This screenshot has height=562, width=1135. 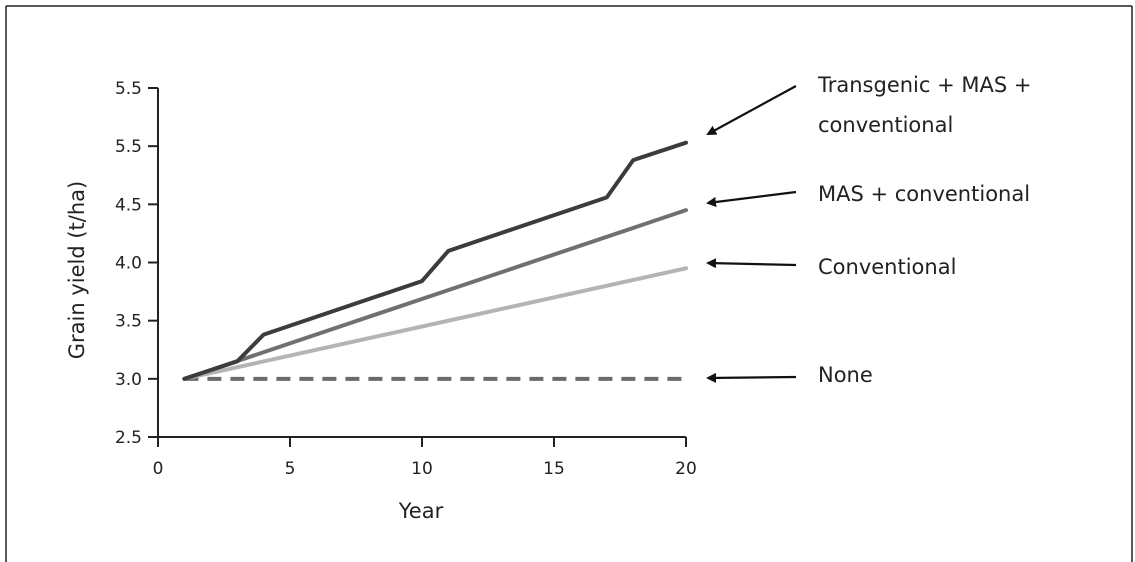 I want to click on series-annotation-label: Conventional, so click(x=887, y=267).